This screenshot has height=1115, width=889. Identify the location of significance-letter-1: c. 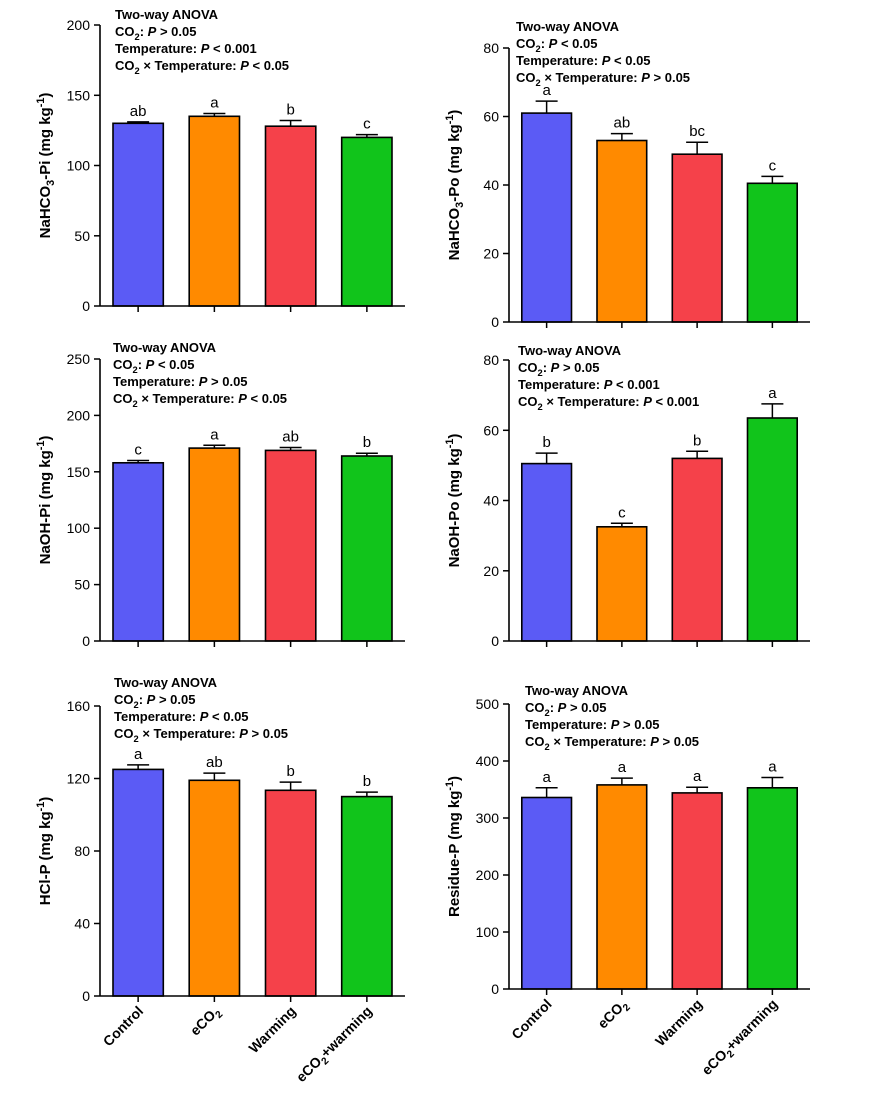
(138, 450).